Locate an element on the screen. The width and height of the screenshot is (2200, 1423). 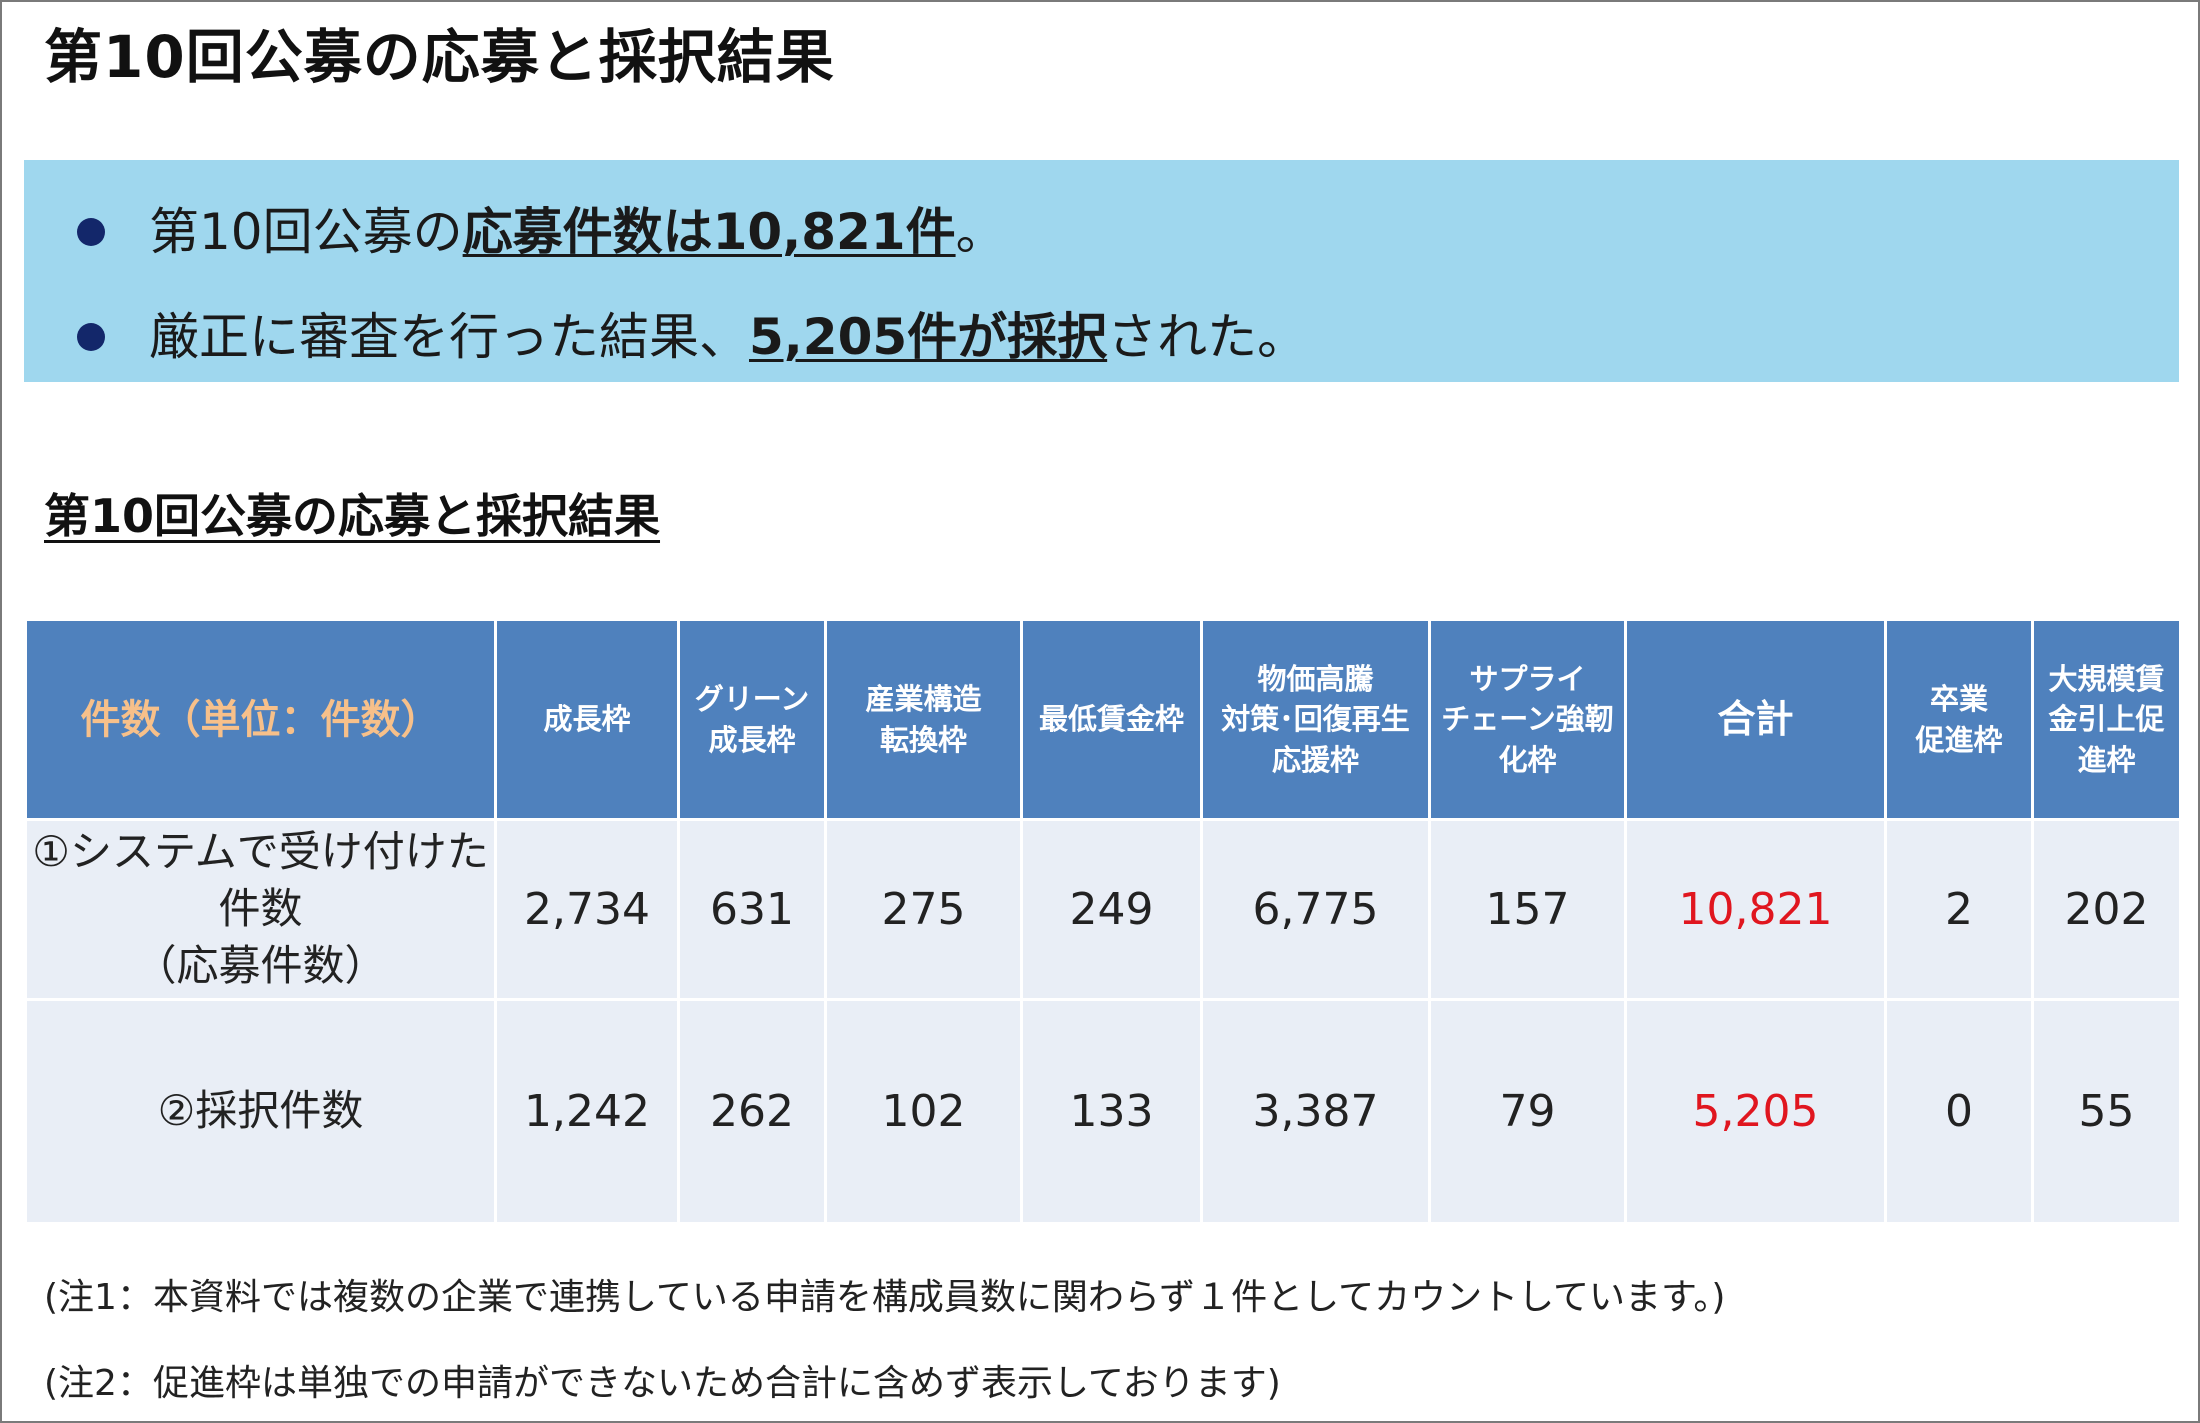
cell-value: 275 is located at coordinates (923, 909).